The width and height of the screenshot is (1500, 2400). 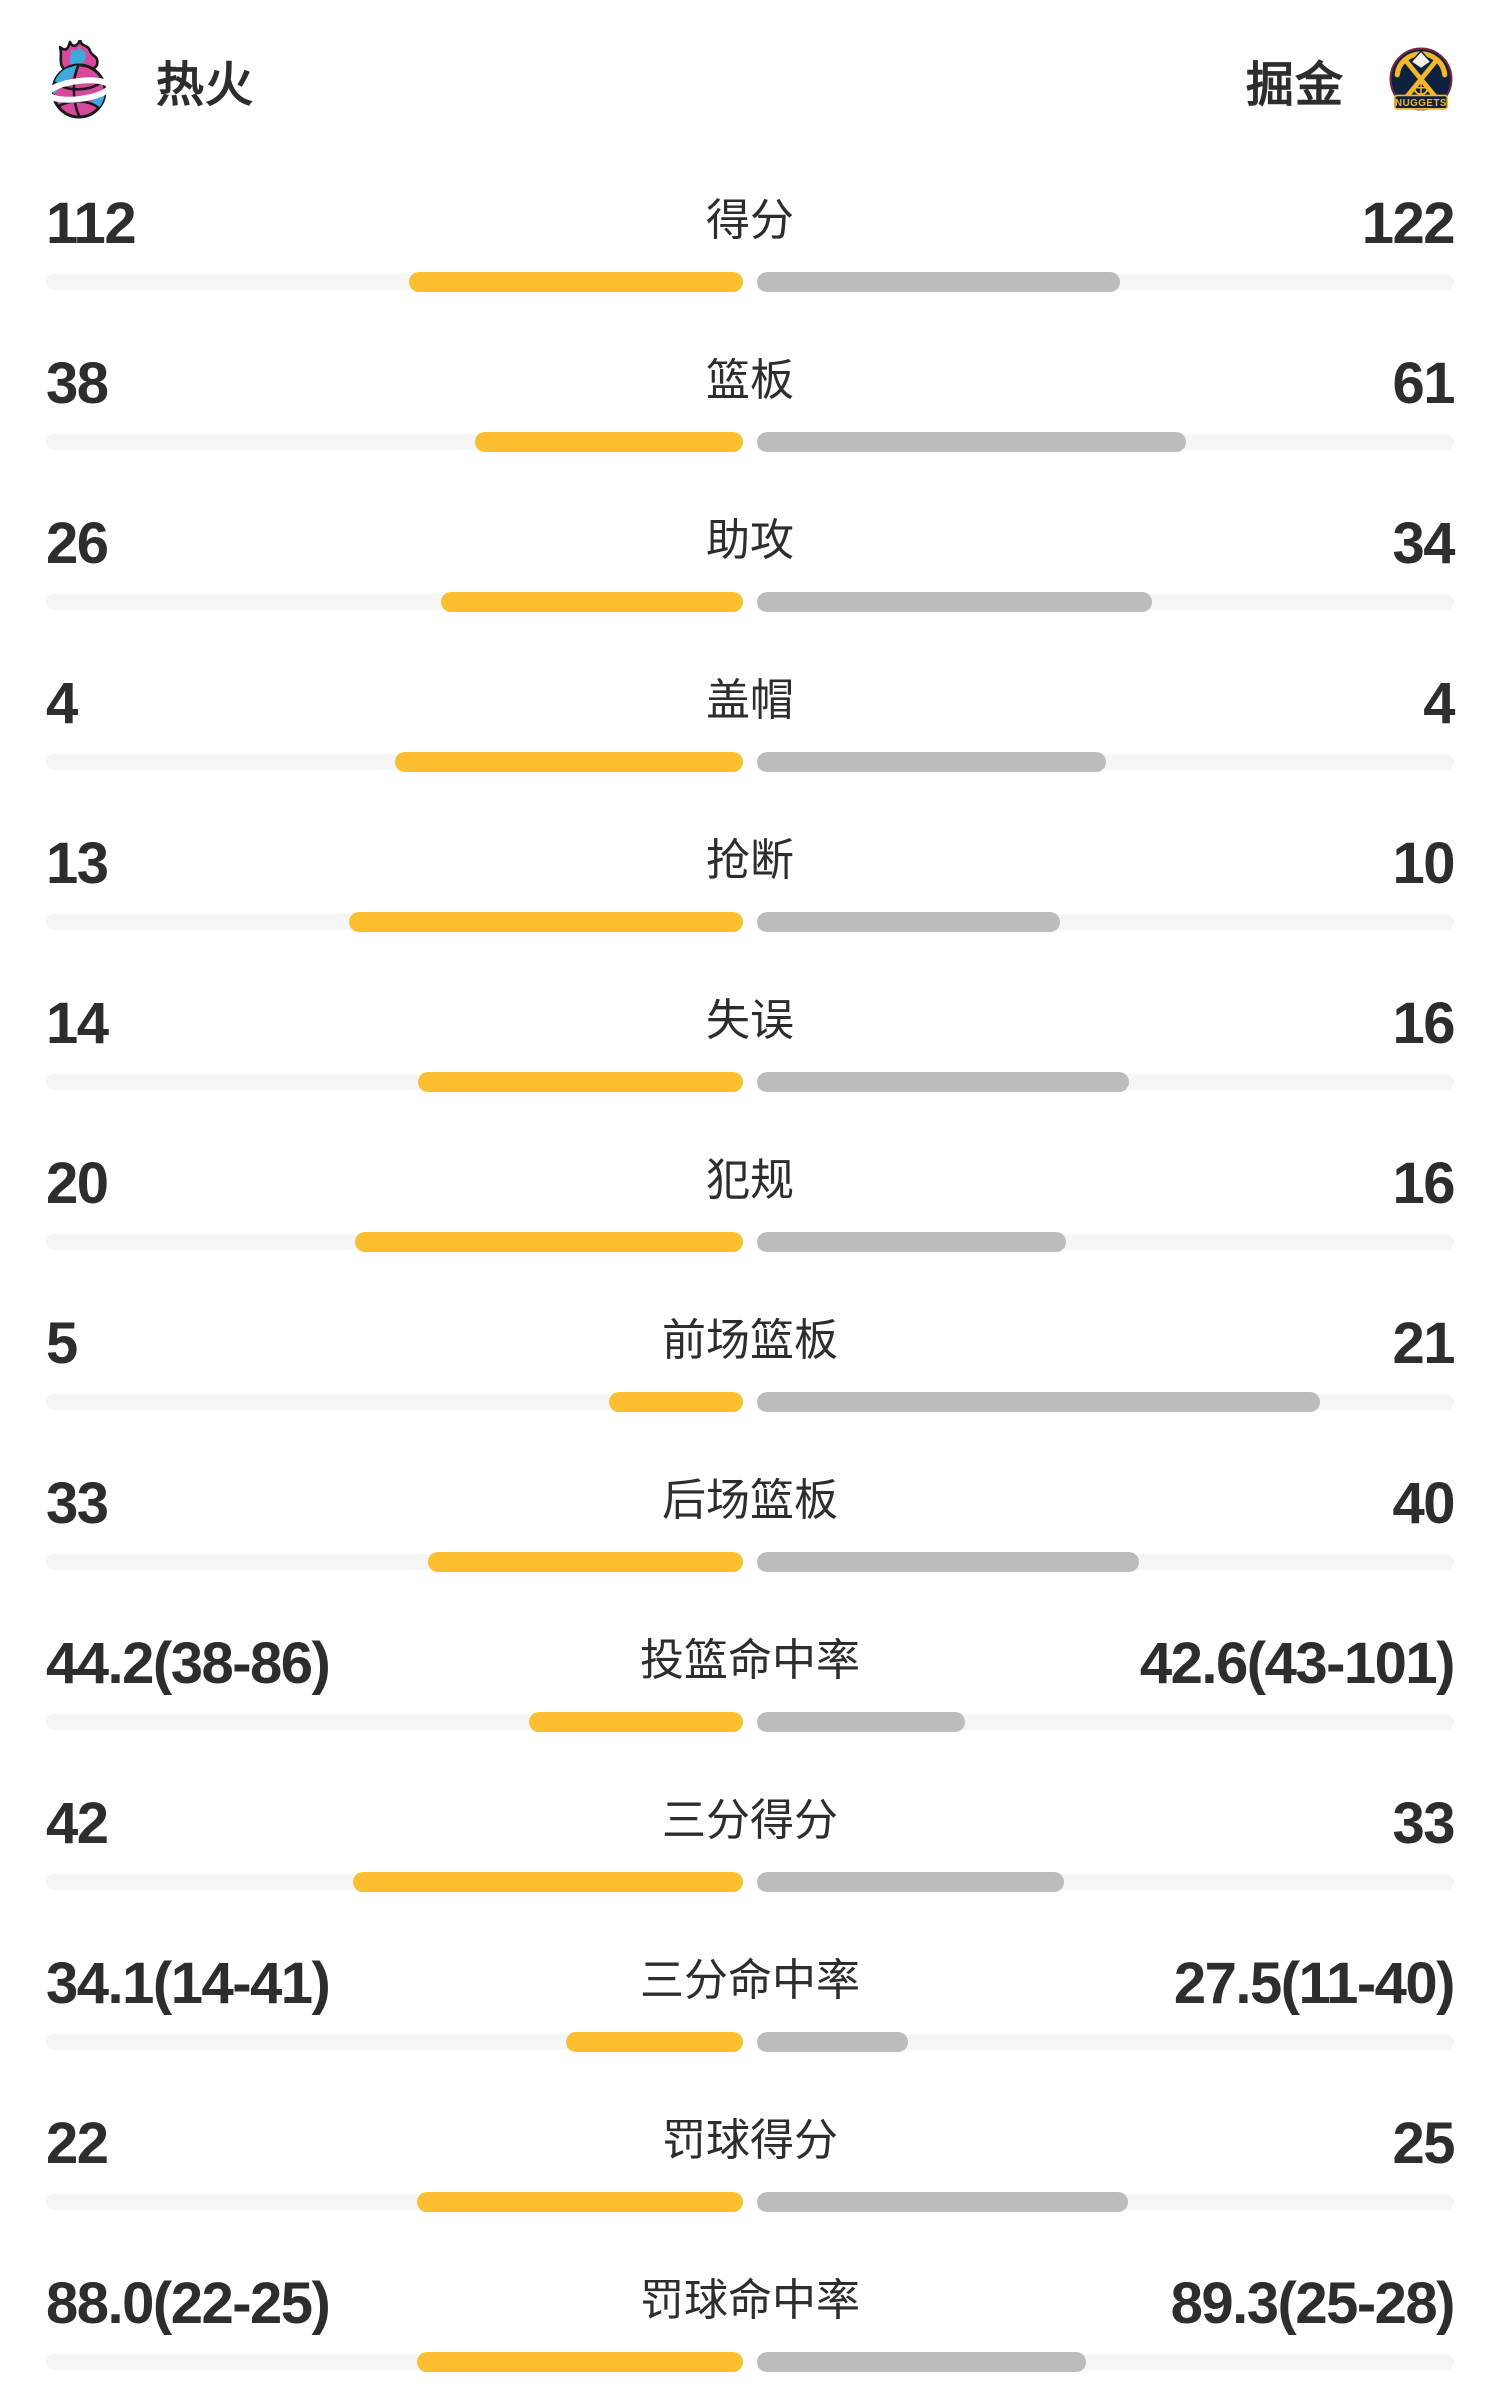 I want to click on stat-row: 38 篮板 61, so click(x=750, y=400).